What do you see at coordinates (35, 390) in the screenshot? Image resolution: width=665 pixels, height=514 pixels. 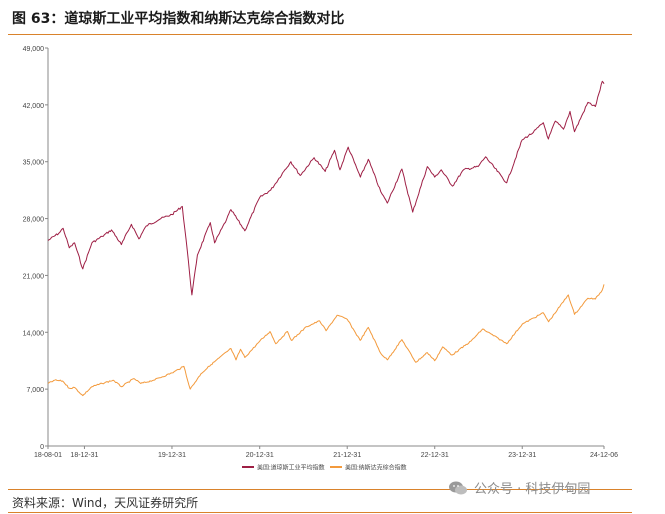 I see `y-tick-label: 7,000` at bounding box center [35, 390].